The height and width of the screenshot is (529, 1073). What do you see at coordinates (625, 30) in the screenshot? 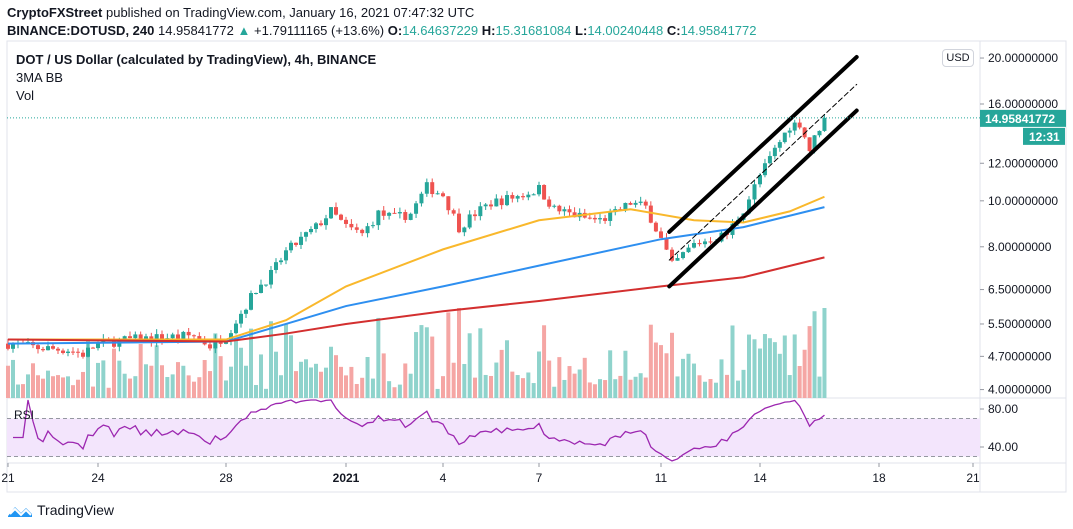
I see `low-value: 14.00240448` at bounding box center [625, 30].